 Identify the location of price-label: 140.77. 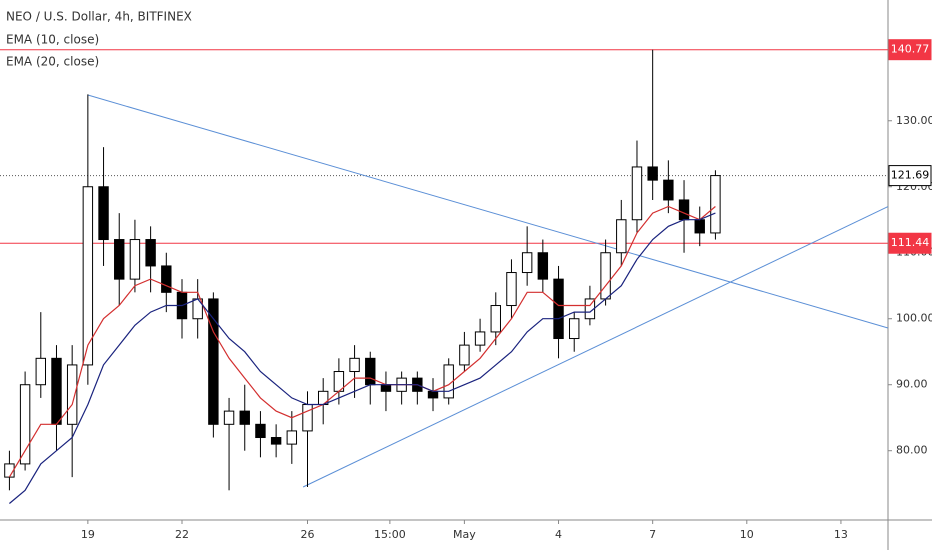
(910, 49).